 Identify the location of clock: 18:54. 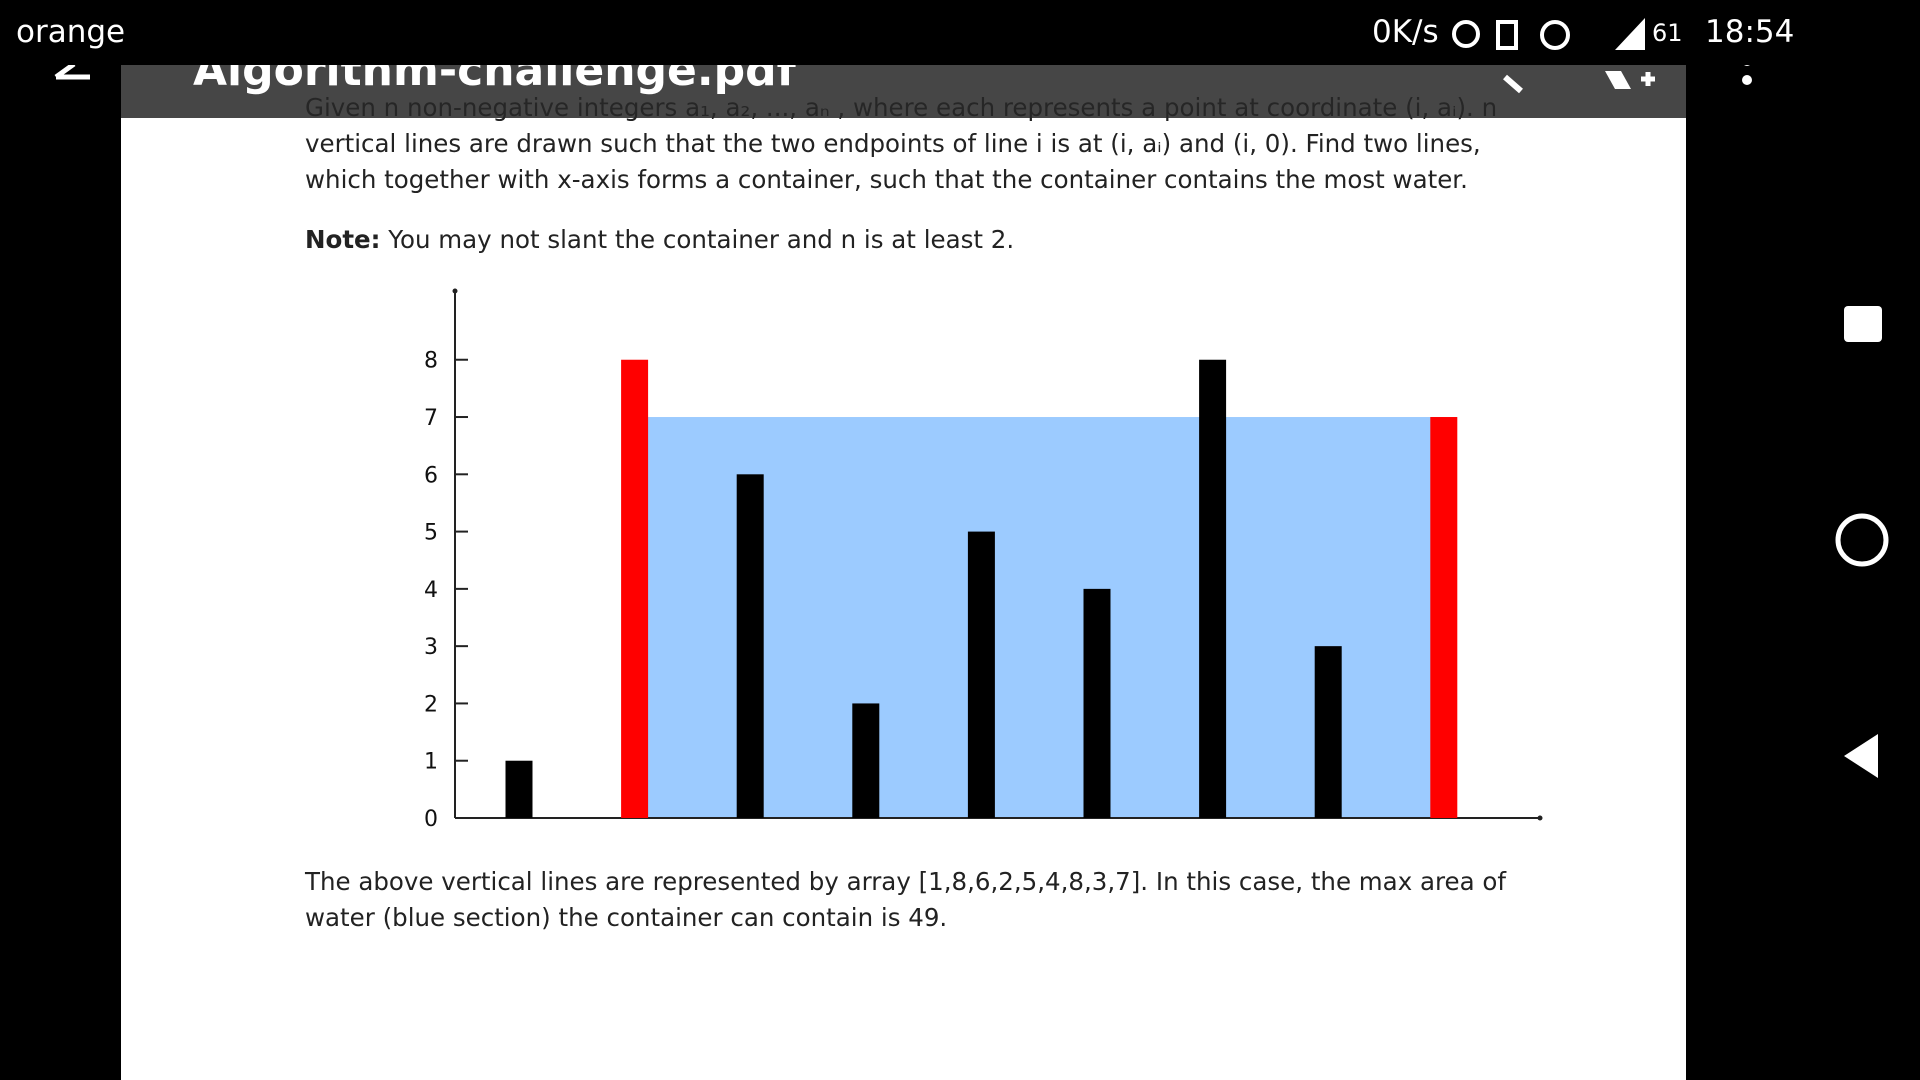
(1750, 32).